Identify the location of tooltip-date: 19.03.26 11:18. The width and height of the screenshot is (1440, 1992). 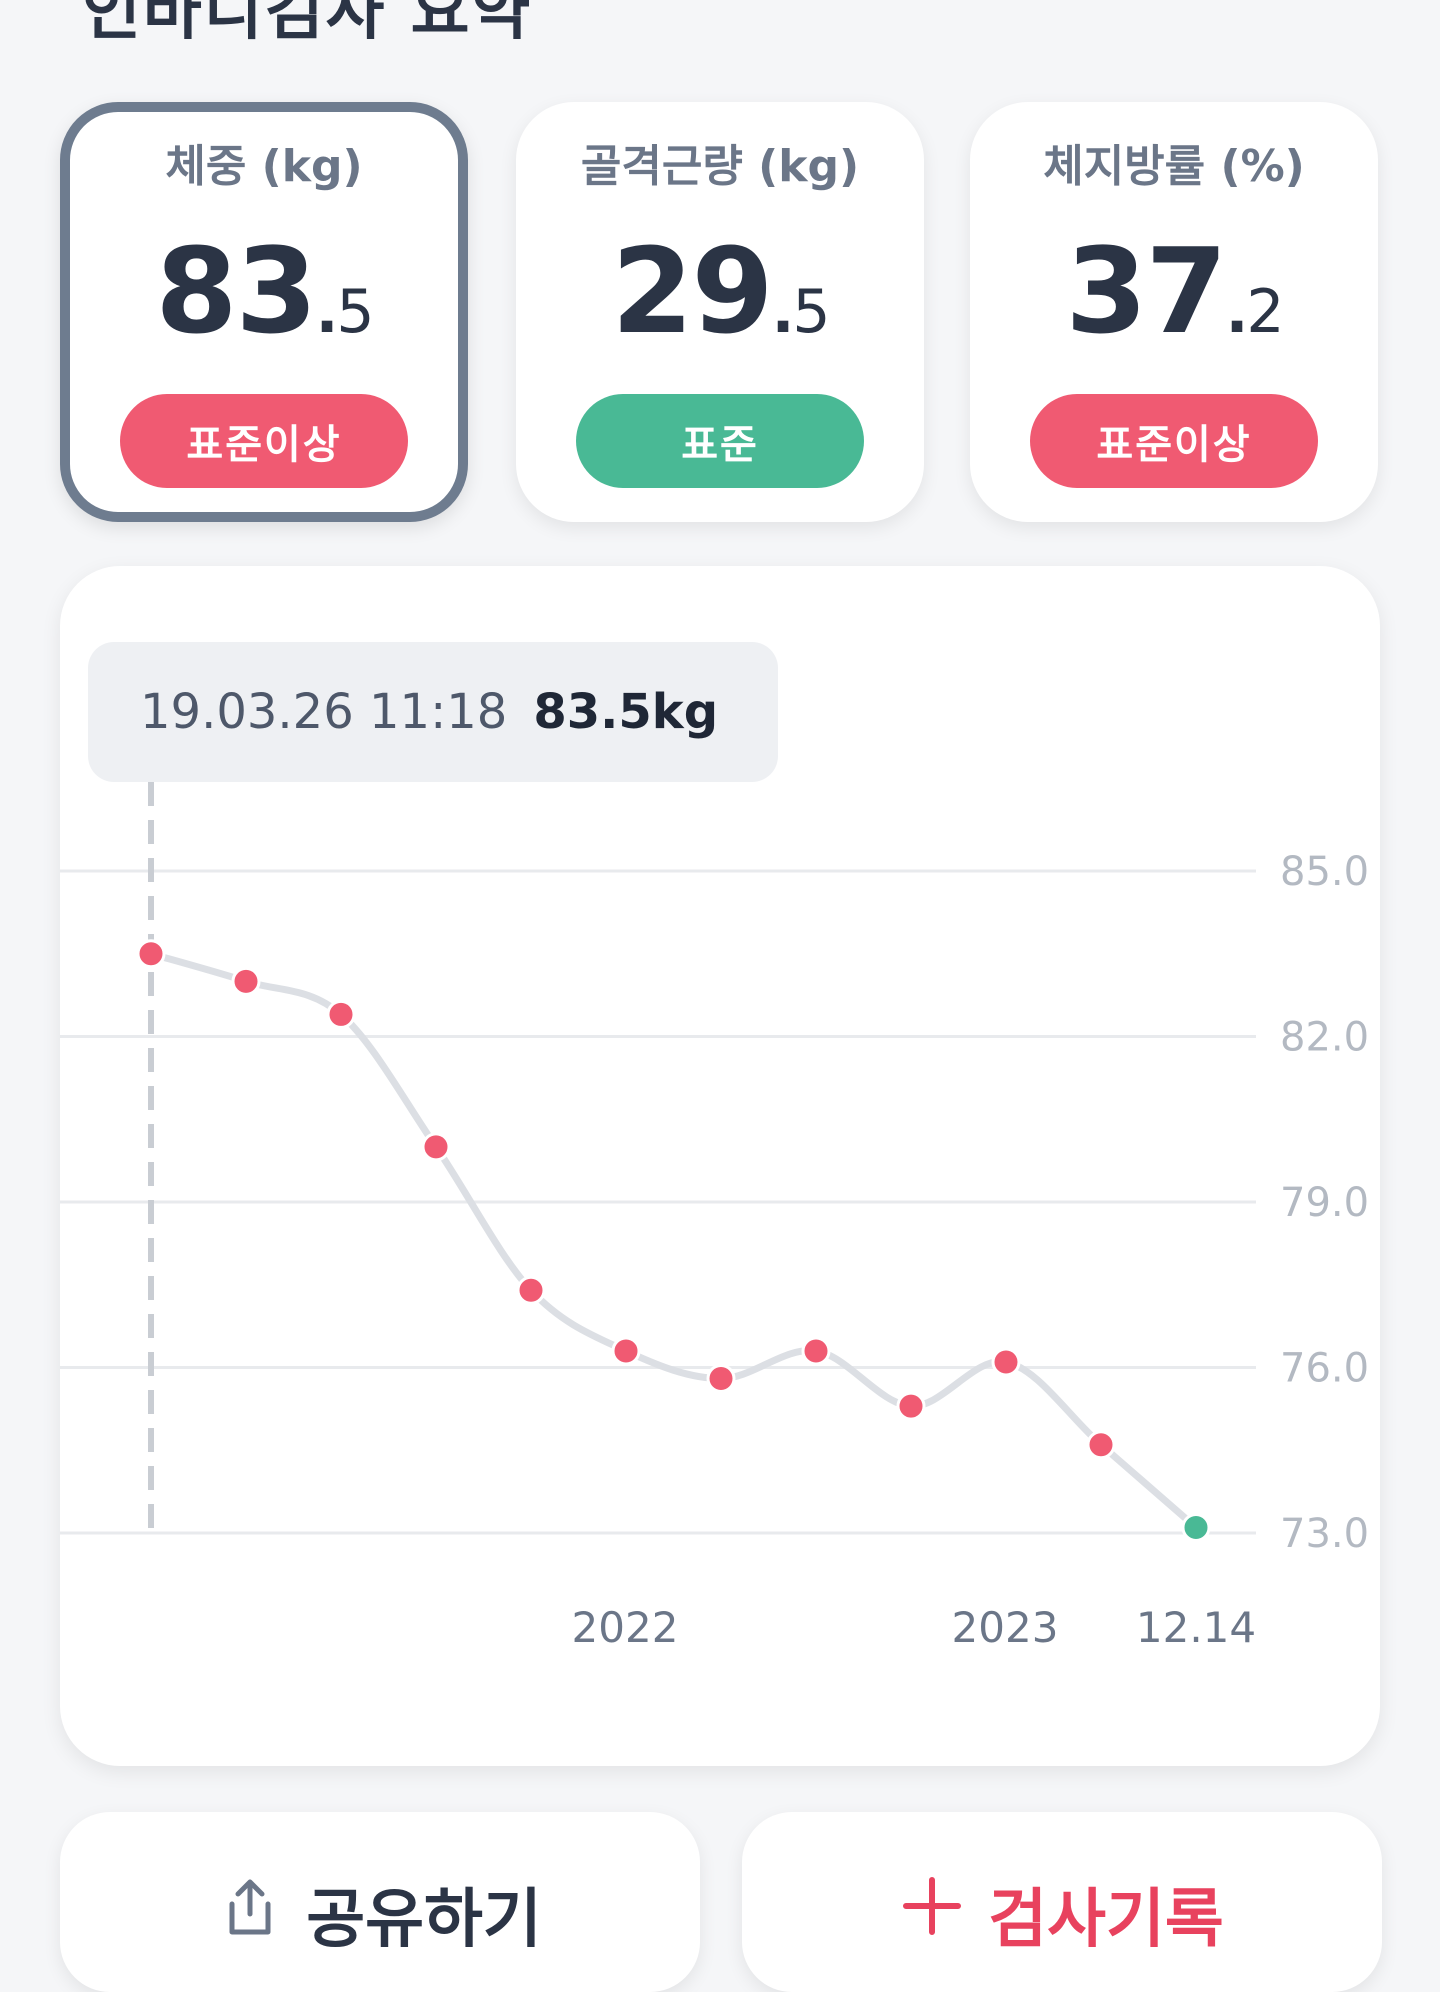
(324, 712).